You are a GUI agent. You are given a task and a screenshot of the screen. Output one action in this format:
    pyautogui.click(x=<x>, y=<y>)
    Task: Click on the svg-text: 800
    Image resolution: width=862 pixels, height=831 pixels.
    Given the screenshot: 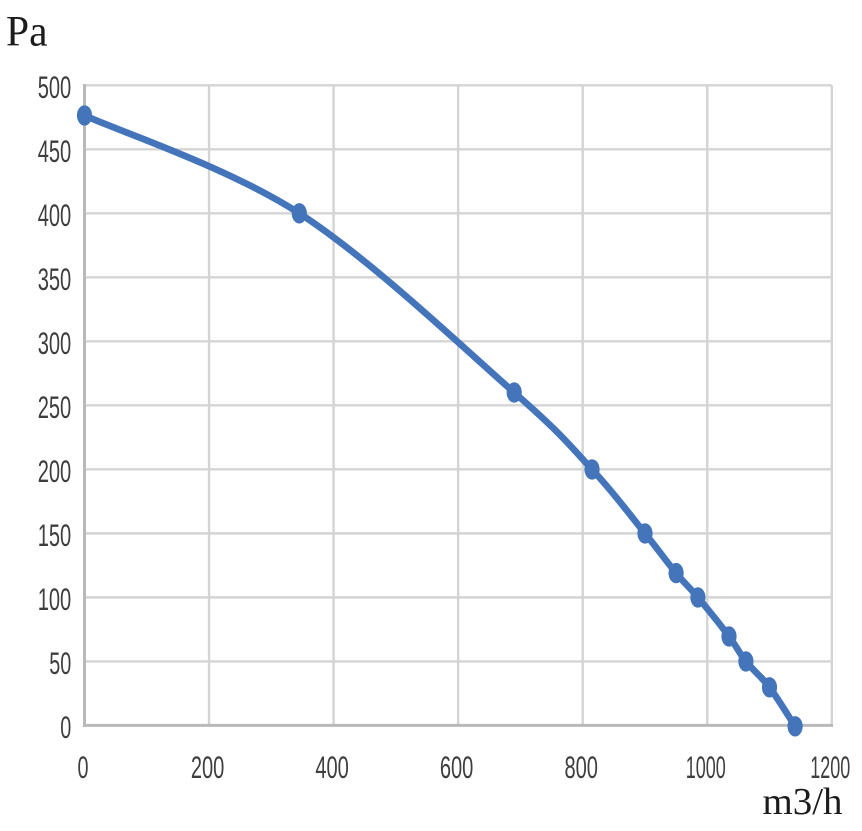 What is the action you would take?
    pyautogui.click(x=581, y=767)
    